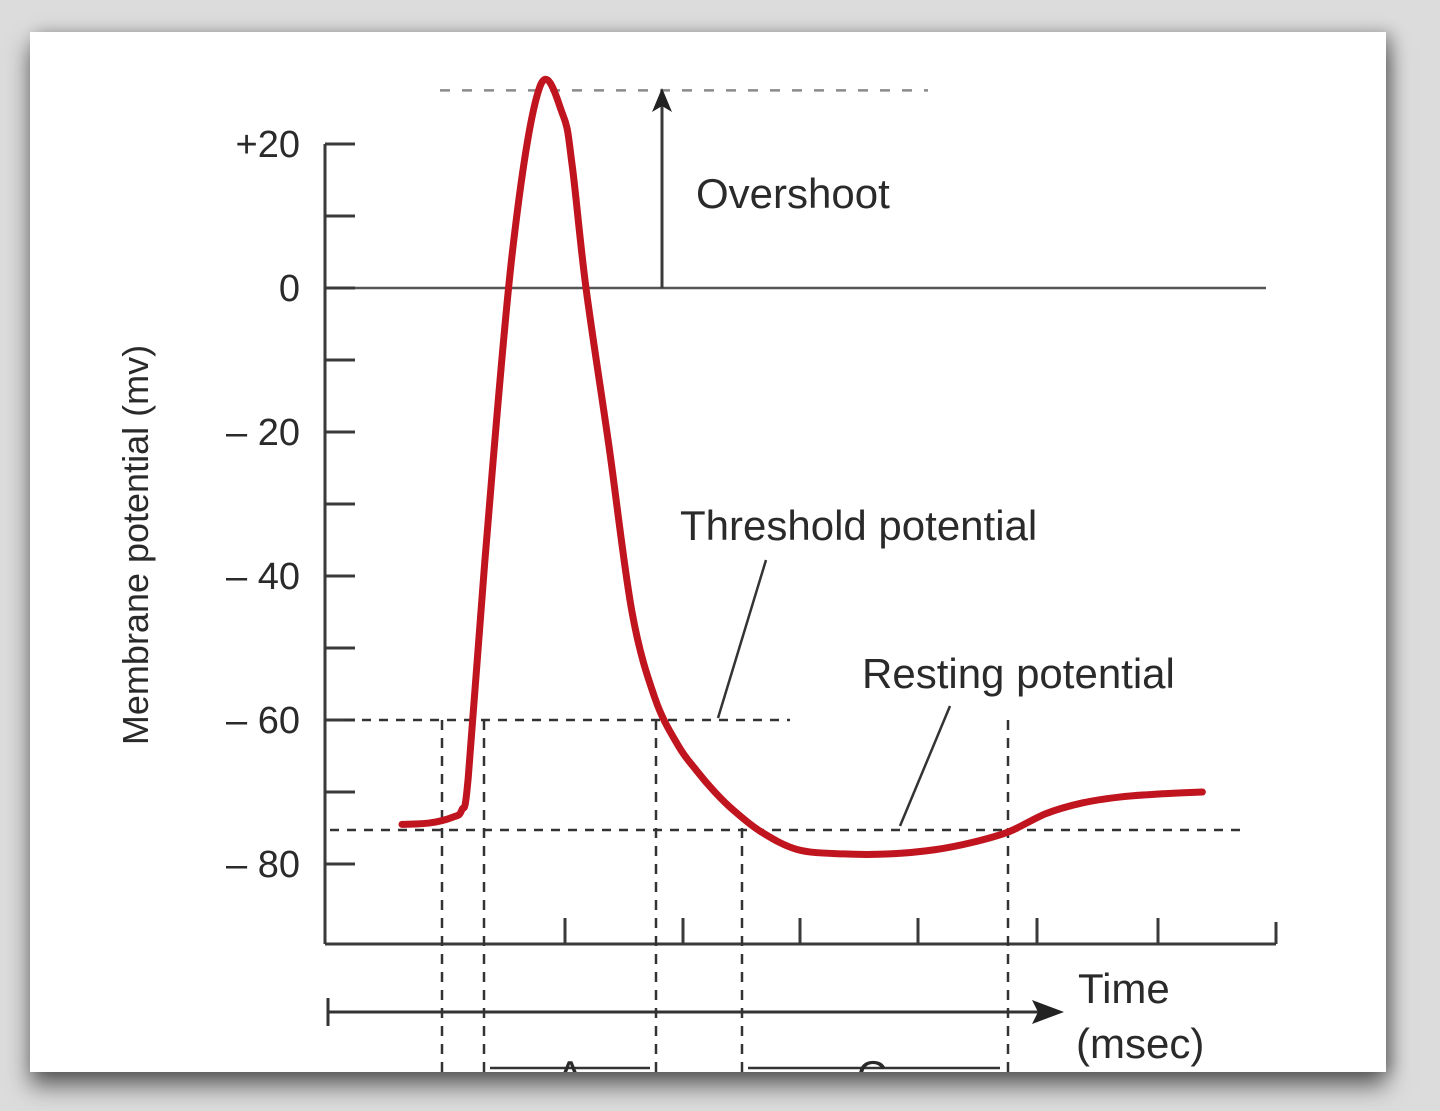  What do you see at coordinates (1048, 1012) in the screenshot?
I see `time-arrow-head` at bounding box center [1048, 1012].